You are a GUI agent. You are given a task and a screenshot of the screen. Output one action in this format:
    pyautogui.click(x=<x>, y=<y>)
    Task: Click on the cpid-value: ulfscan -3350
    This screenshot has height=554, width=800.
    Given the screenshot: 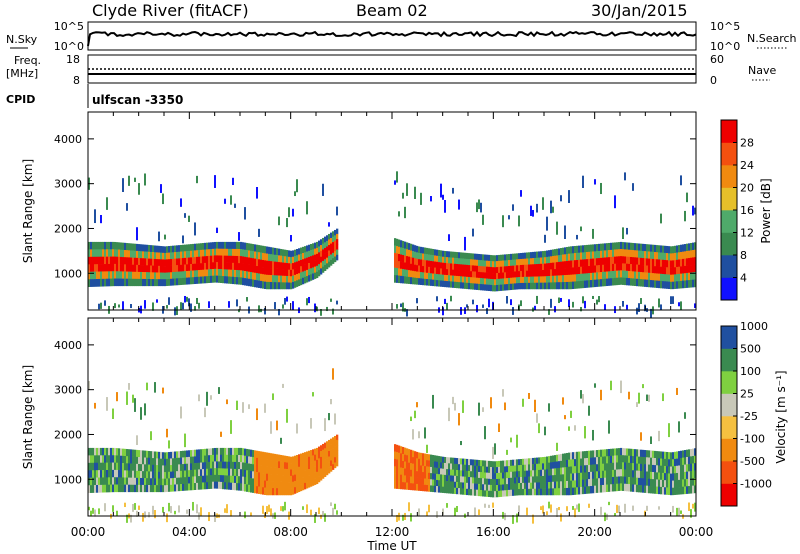 What is the action you would take?
    pyautogui.click(x=137, y=100)
    